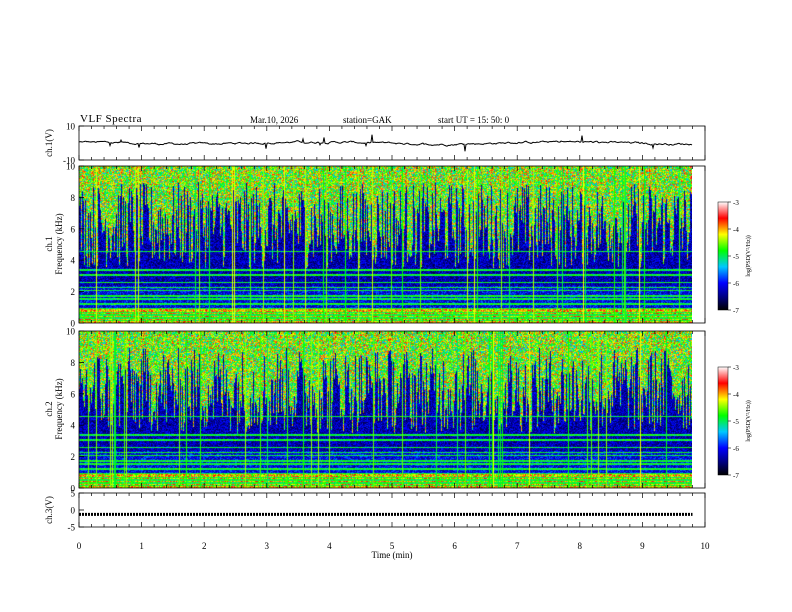  Describe the element at coordinates (367, 120) in the screenshot. I see `station-label: station=GAK` at that location.